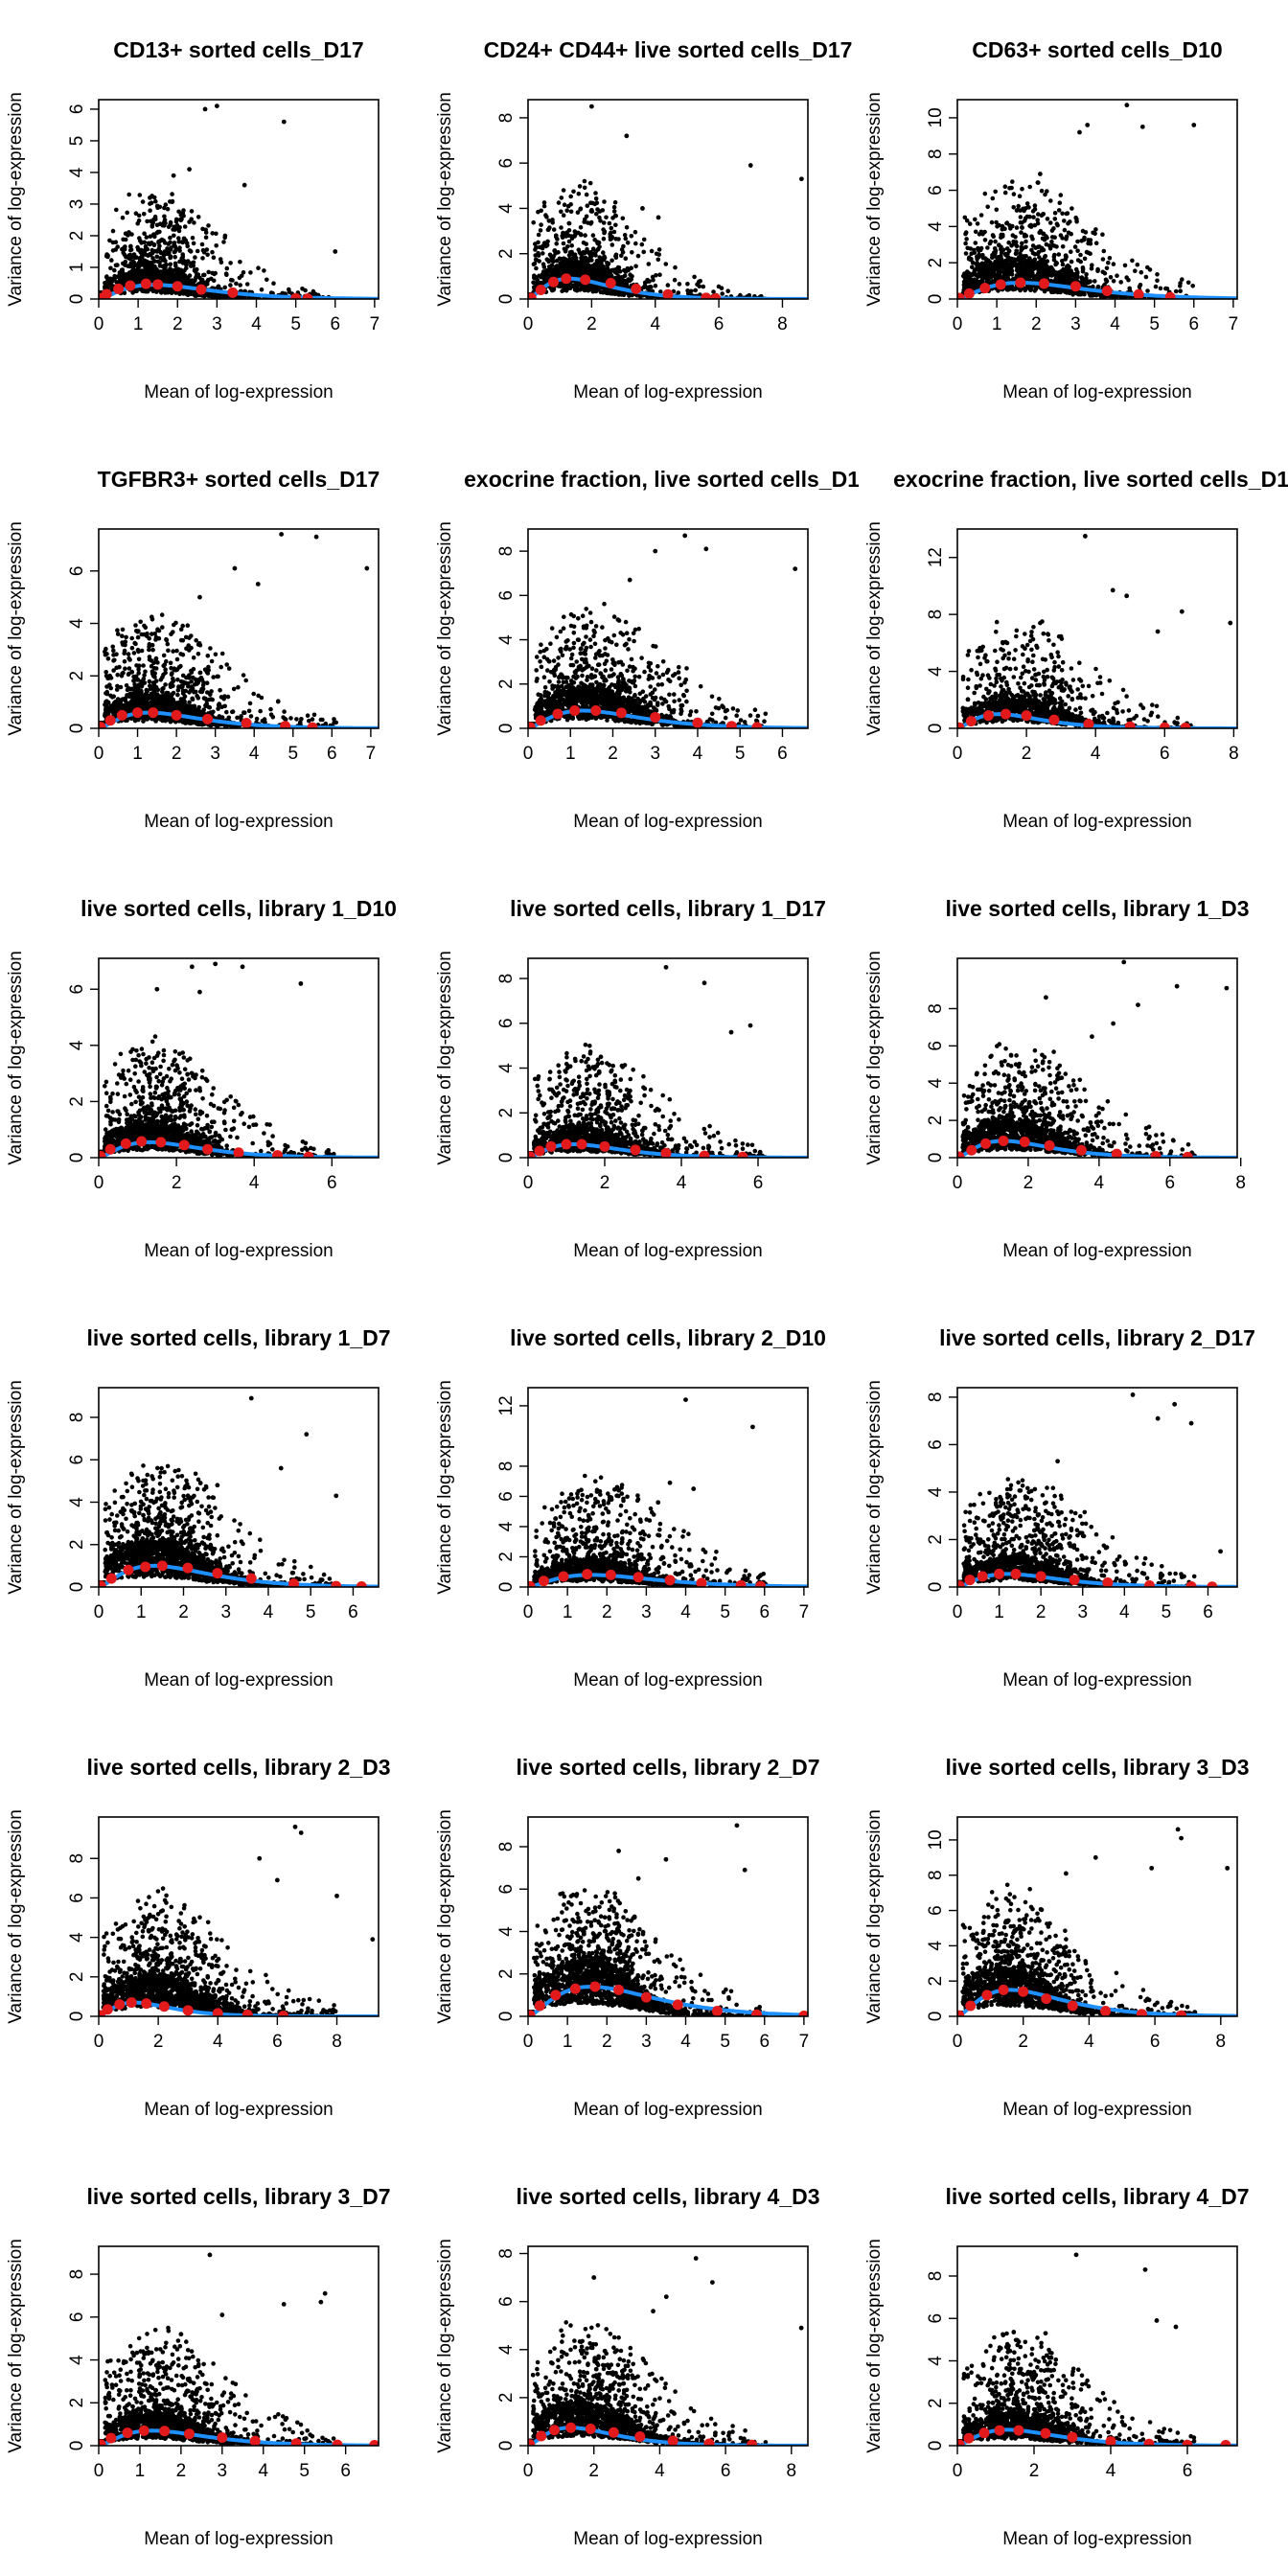  What do you see at coordinates (335, 324) in the screenshot?
I see `x-tick-label: 6` at bounding box center [335, 324].